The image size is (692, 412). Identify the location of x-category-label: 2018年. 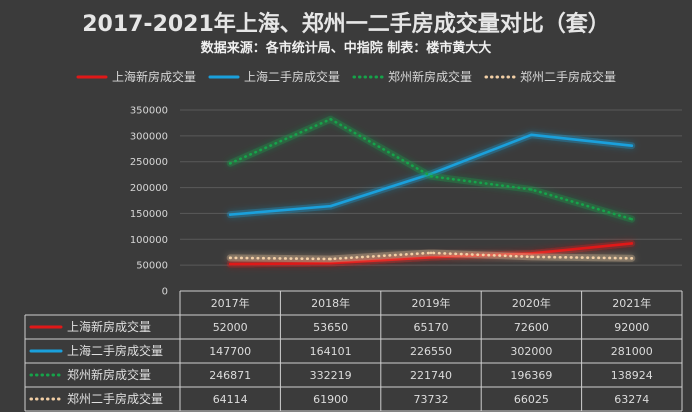
(330, 303).